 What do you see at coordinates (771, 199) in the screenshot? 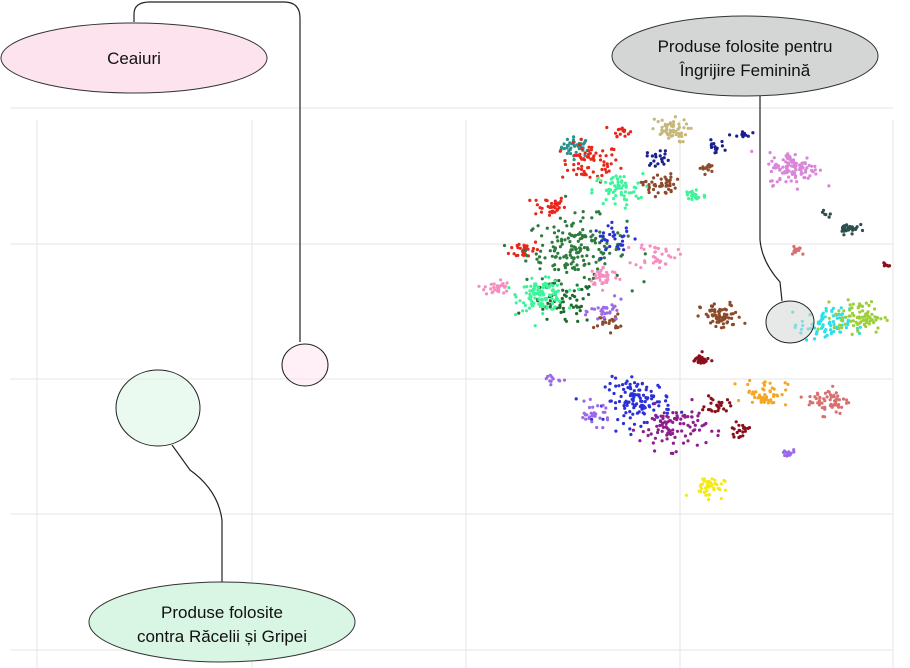
I see `callout-leader-line` at bounding box center [771, 199].